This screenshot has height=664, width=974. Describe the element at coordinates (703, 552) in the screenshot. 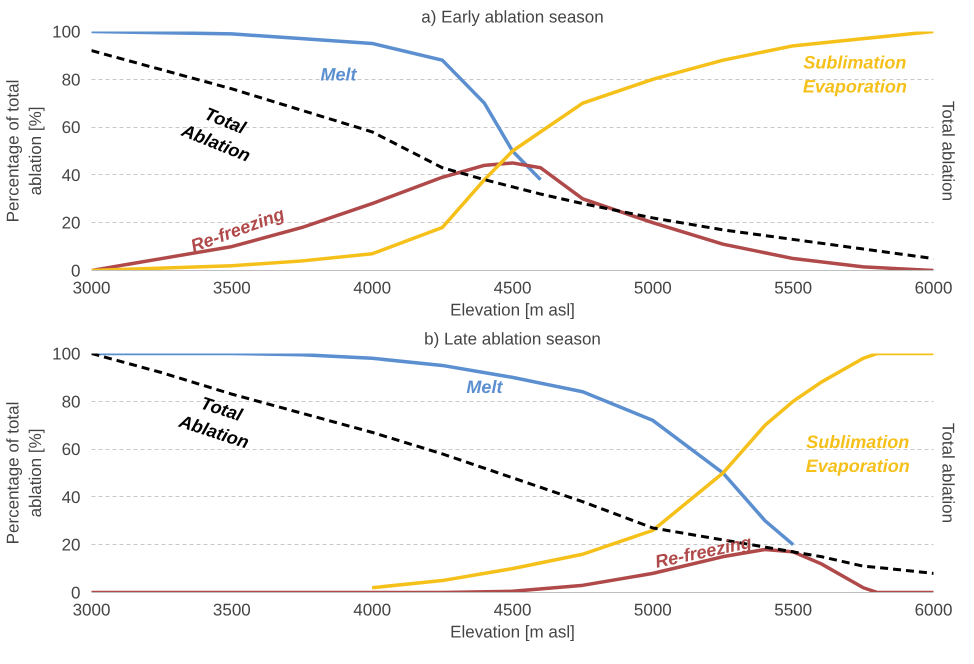

I see `text: Re-freezing` at that location.